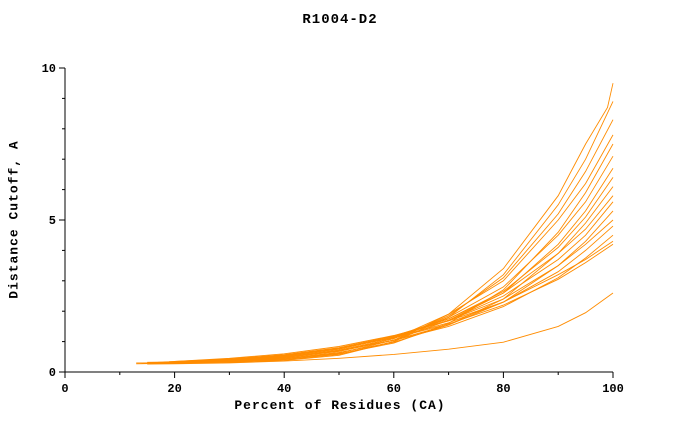 The image size is (680, 440). What do you see at coordinates (613, 389) in the screenshot?
I see `x-tick-label: 100` at bounding box center [613, 389].